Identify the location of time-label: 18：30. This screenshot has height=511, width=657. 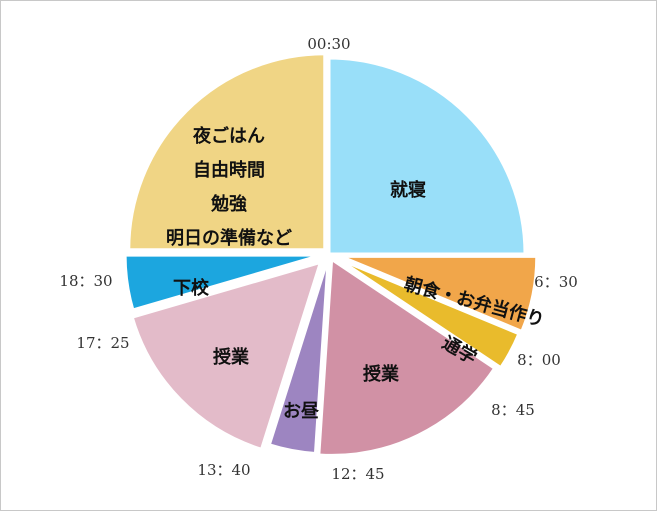
(85, 281).